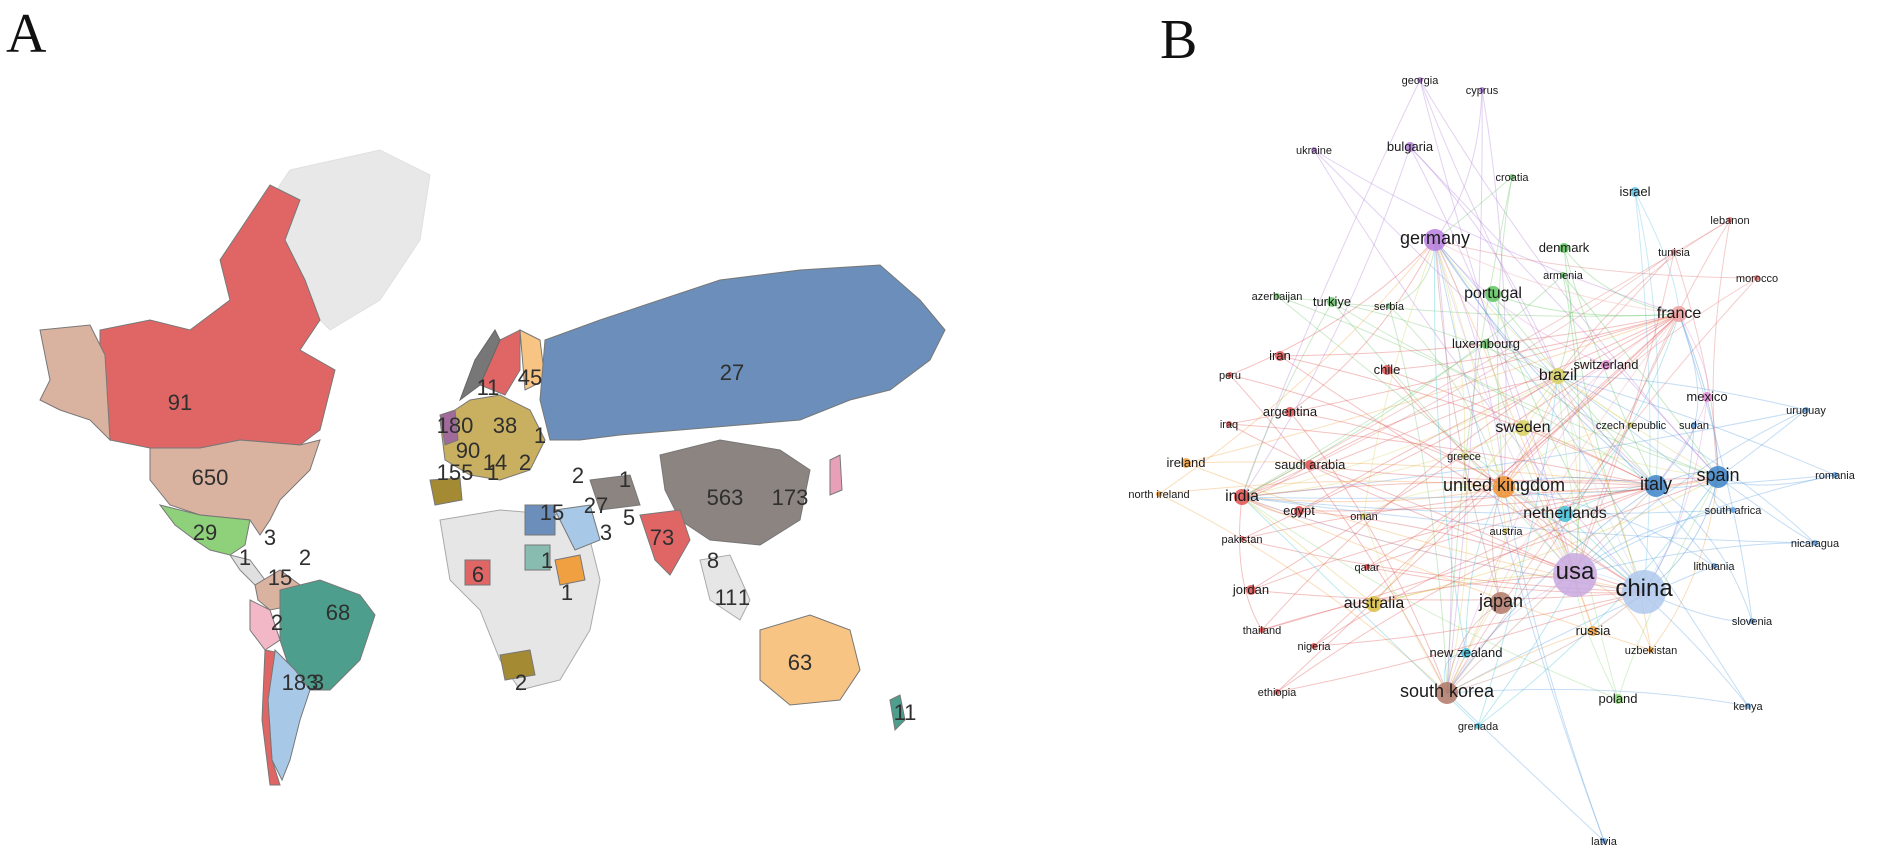 The image size is (1901, 856). I want to click on network-node: germany, so click(1435, 239).